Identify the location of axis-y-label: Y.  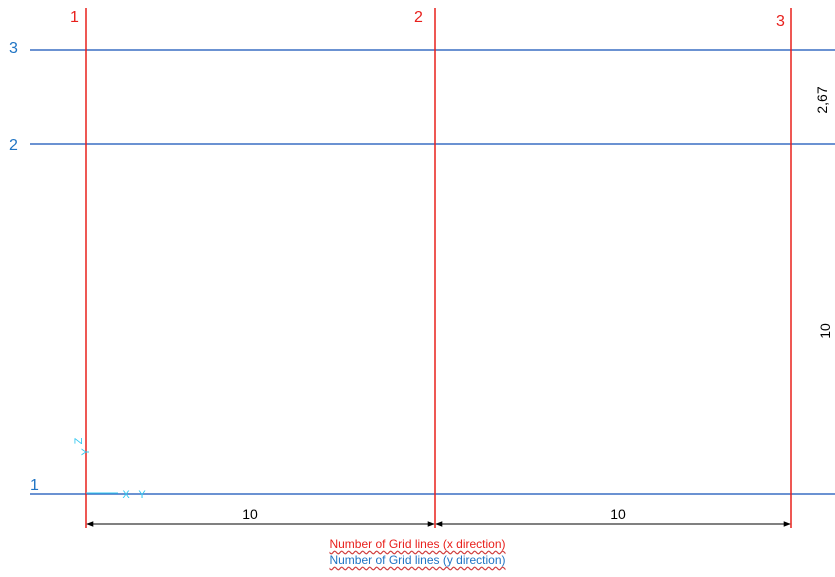
(86, 452).